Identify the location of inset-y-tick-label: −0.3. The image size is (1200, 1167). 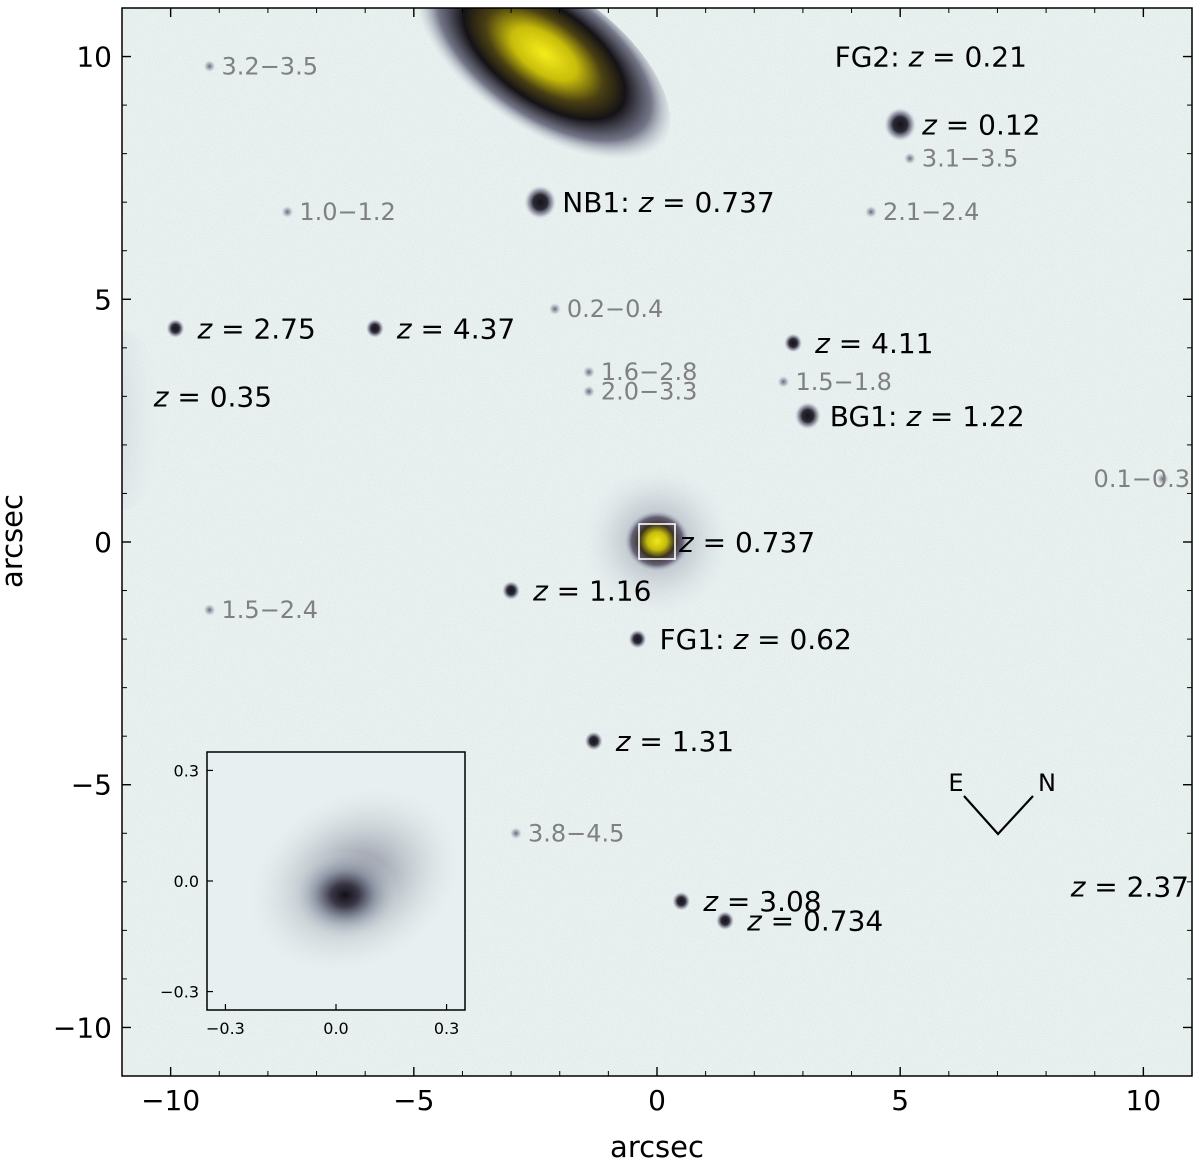
(179, 992).